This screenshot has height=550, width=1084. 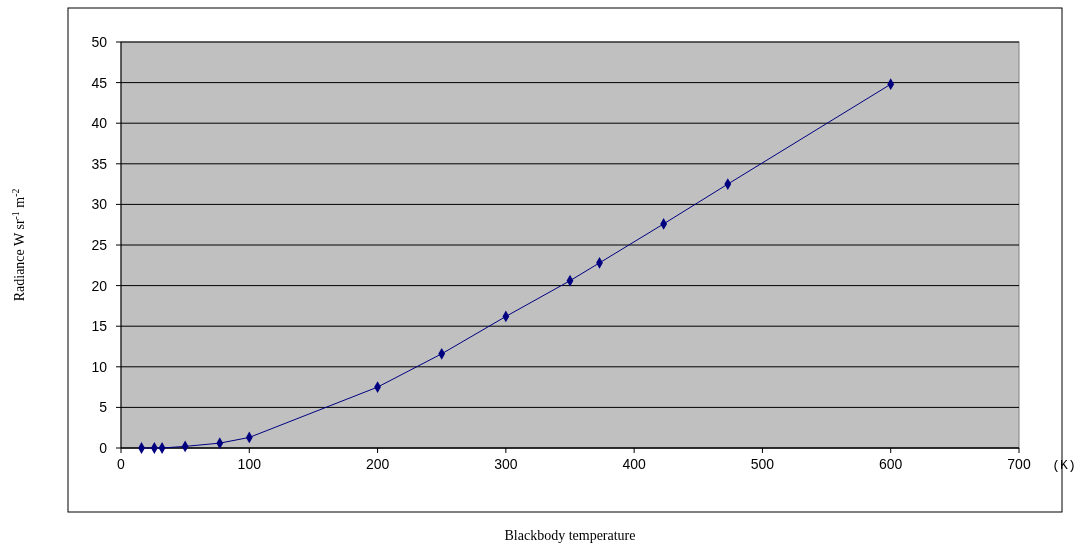 What do you see at coordinates (891, 464) in the screenshot?
I see `x-tick-label: 600` at bounding box center [891, 464].